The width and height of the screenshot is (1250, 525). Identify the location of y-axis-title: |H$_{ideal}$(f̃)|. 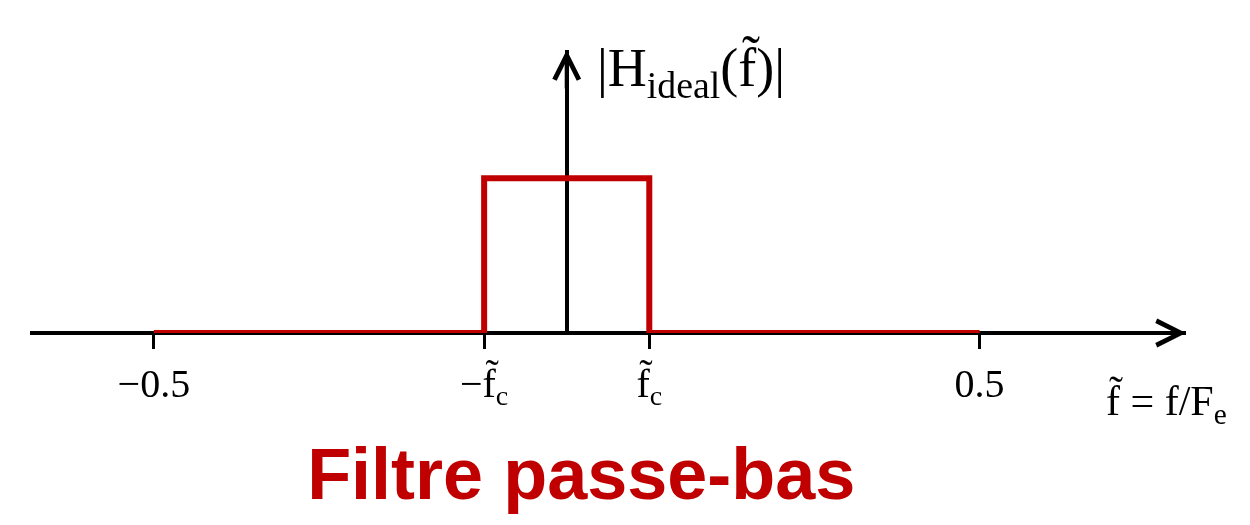
(691, 71).